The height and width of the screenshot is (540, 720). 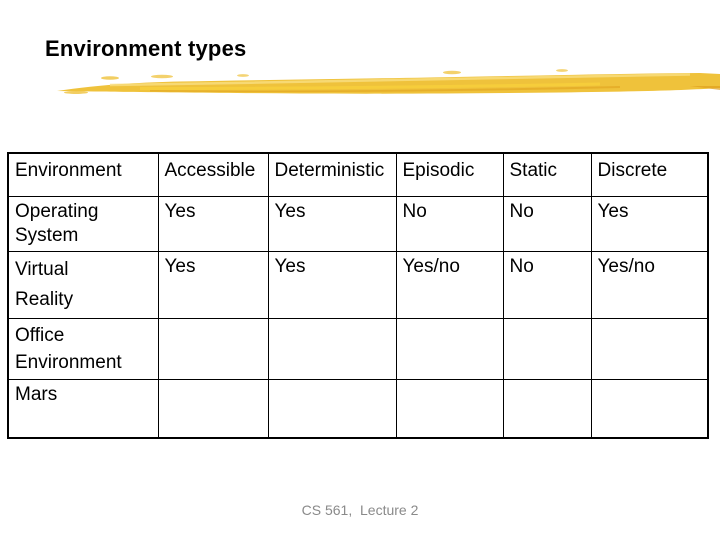 I want to click on col-header-deterministic: Deterministic, so click(x=332, y=174).